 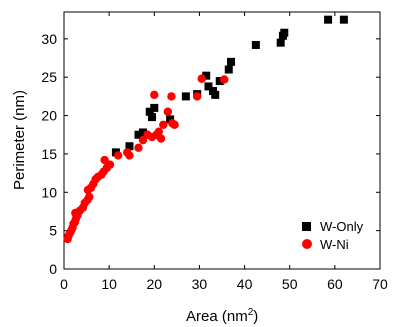 What do you see at coordinates (245, 284) in the screenshot?
I see `x-tick-label: 40` at bounding box center [245, 284].